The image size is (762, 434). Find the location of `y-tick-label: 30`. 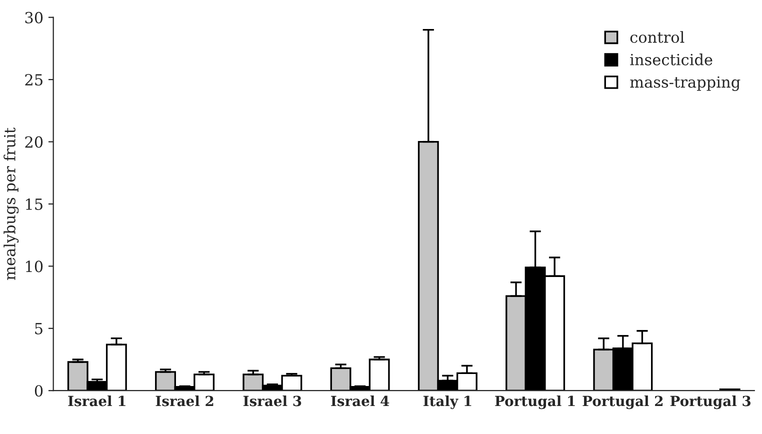

y-tick-label: 30 is located at coordinates (34, 18).